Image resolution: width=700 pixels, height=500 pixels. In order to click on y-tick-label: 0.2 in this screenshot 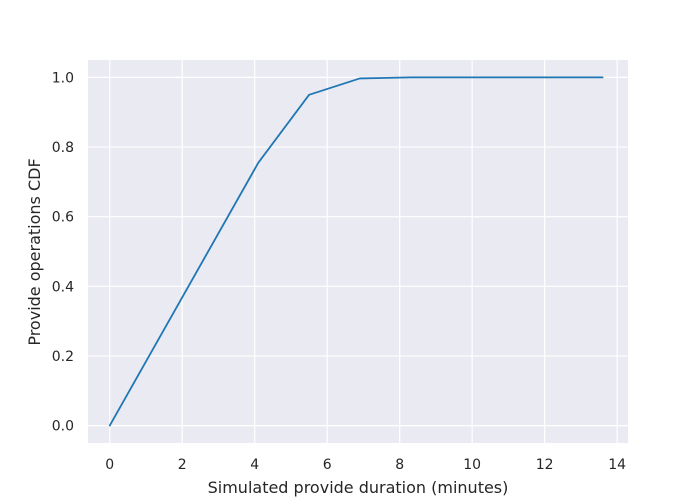, I will do `click(63, 357)`.